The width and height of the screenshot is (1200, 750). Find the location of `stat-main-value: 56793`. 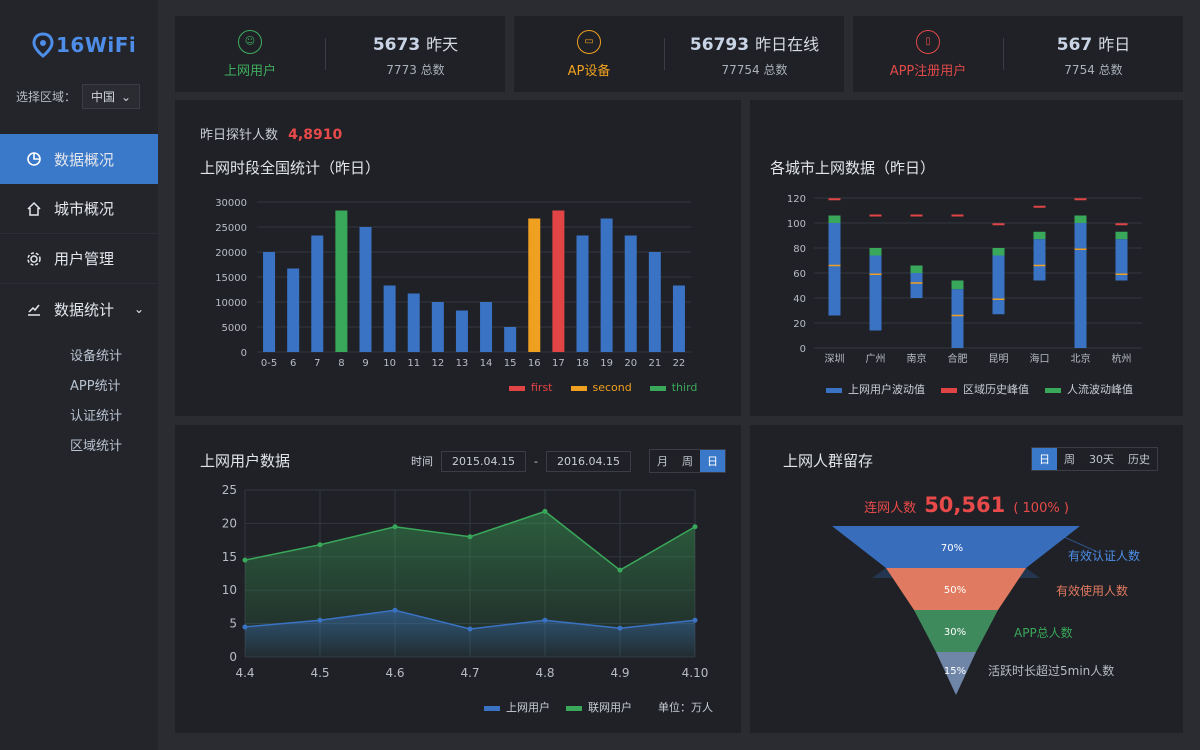

stat-main-value: 56793 is located at coordinates (719, 44).